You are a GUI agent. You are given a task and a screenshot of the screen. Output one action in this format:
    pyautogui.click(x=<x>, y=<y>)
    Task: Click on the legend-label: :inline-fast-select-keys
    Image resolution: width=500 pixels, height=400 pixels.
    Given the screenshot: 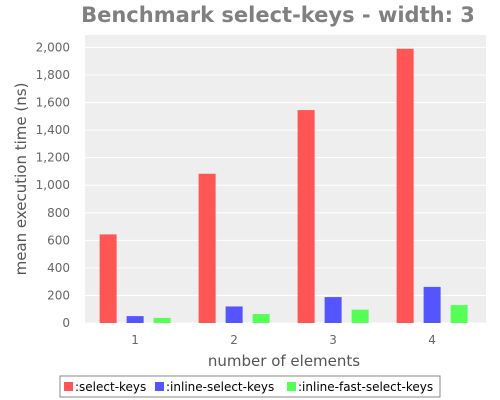 What is the action you would take?
    pyautogui.click(x=365, y=387)
    